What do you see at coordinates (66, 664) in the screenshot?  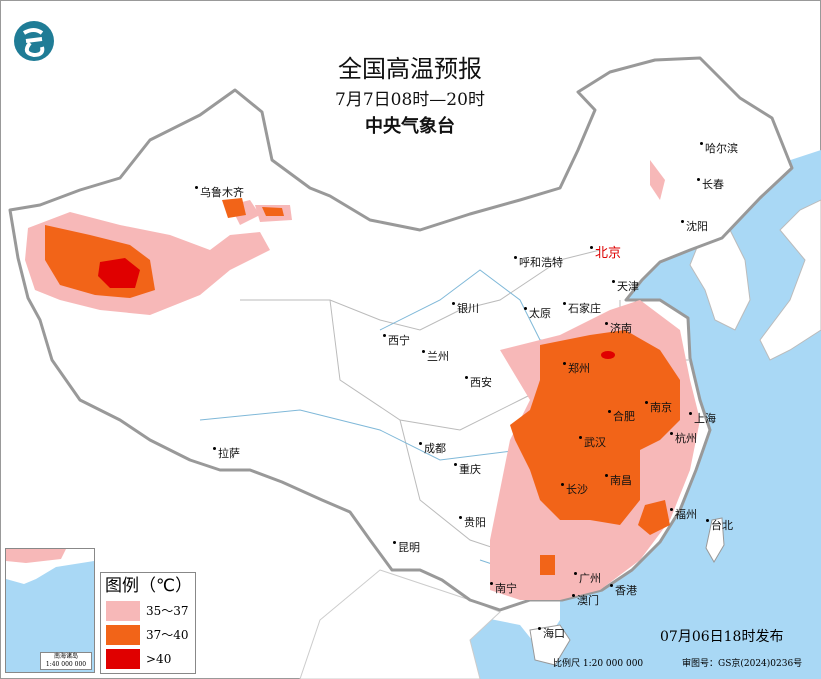 I see `inset-scale: 1:40 000 000` at bounding box center [66, 664].